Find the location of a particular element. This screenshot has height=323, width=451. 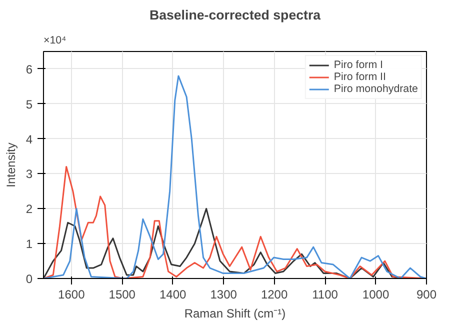

text: ×10⁴ is located at coordinates (55, 40).